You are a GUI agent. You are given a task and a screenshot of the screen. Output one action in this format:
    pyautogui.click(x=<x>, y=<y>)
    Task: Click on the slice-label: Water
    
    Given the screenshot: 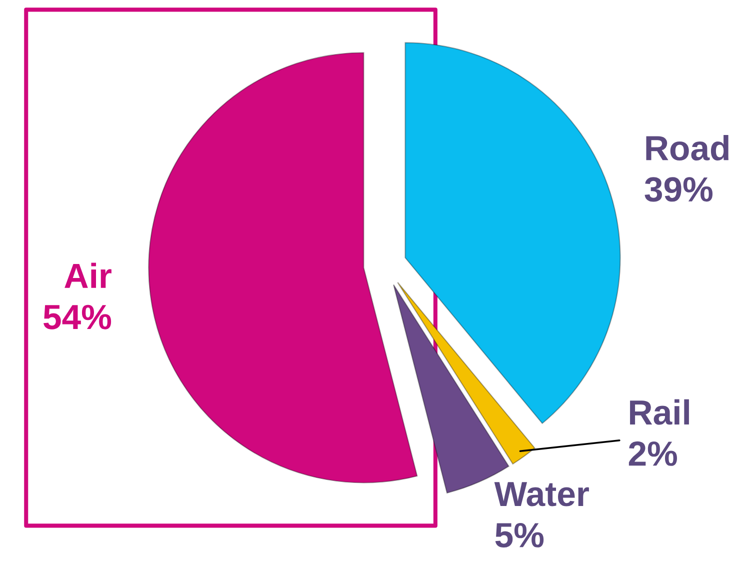 What is the action you would take?
    pyautogui.click(x=541, y=494)
    